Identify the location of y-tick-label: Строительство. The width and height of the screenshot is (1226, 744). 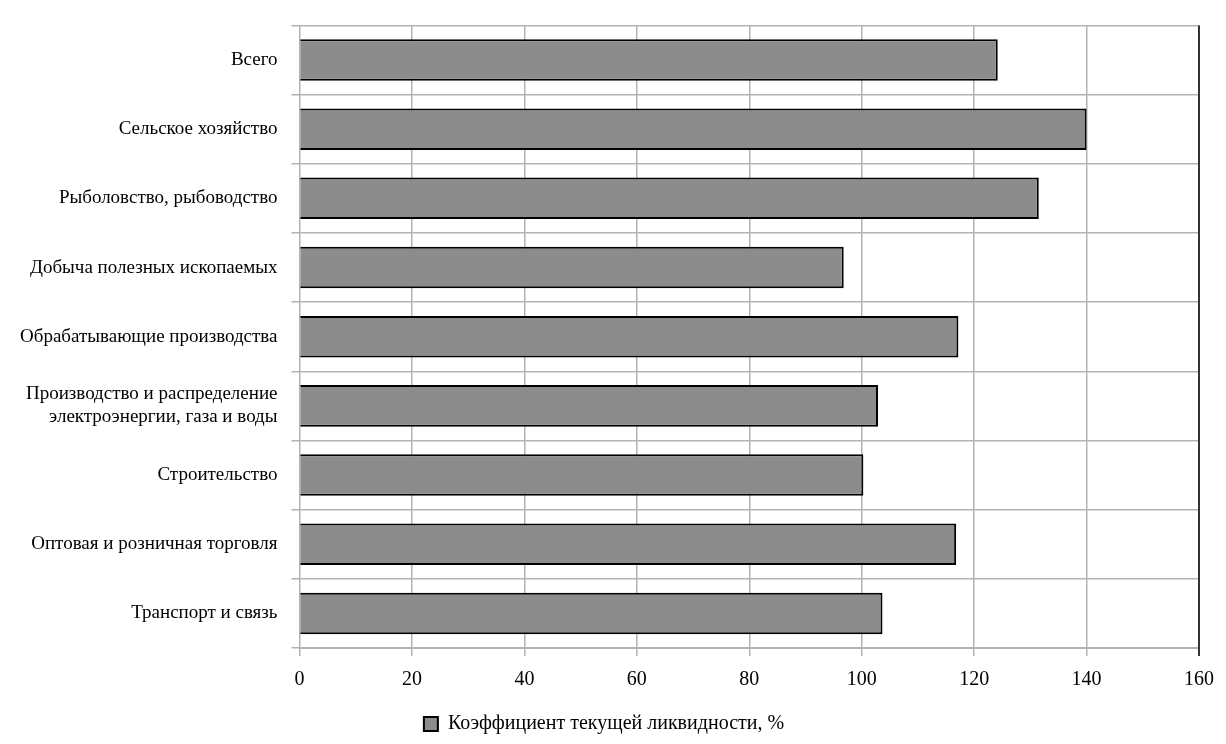
(217, 474).